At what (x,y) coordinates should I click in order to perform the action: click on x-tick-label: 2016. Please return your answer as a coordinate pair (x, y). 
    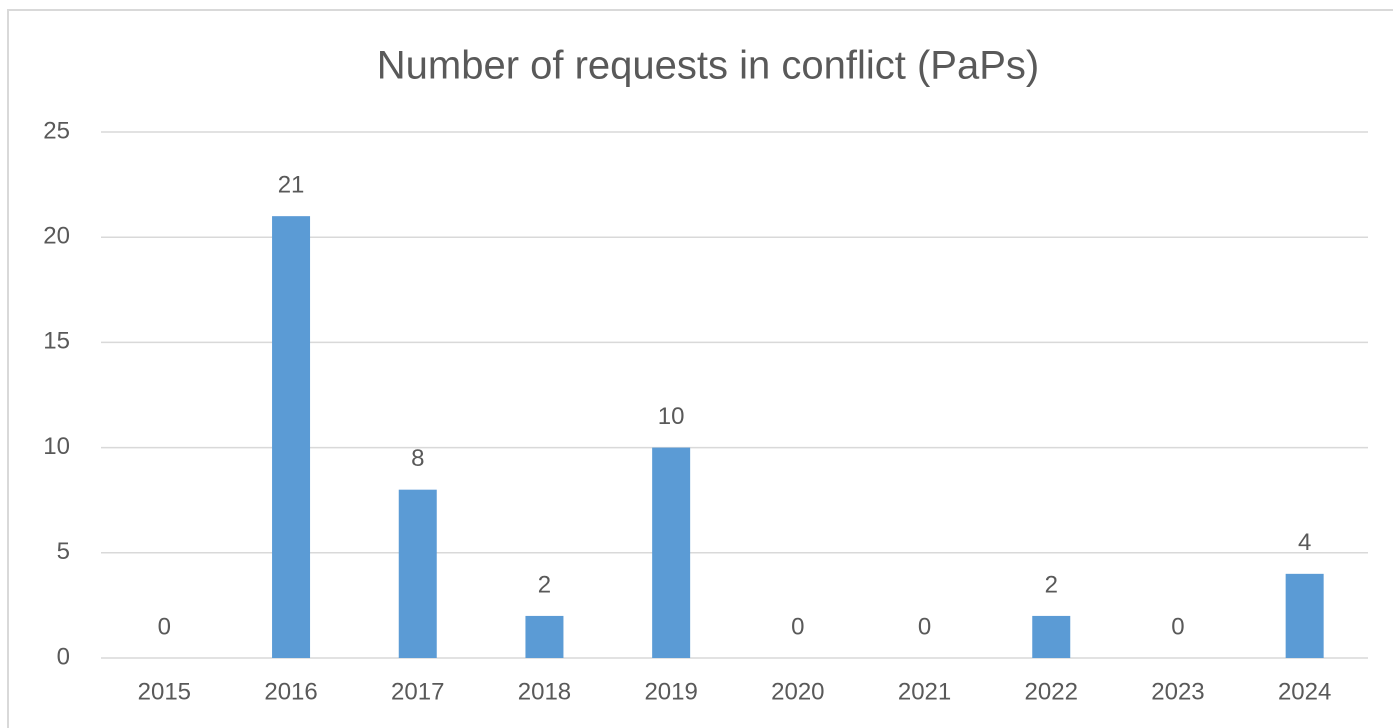
    Looking at the image, I should click on (290, 691).